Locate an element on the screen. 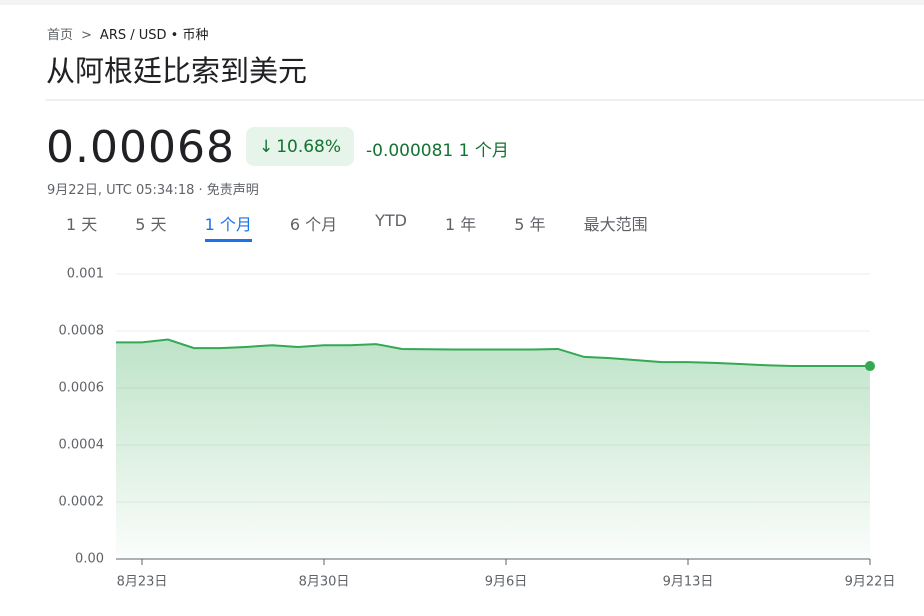  x-tick-label: 9月22日 is located at coordinates (870, 582).